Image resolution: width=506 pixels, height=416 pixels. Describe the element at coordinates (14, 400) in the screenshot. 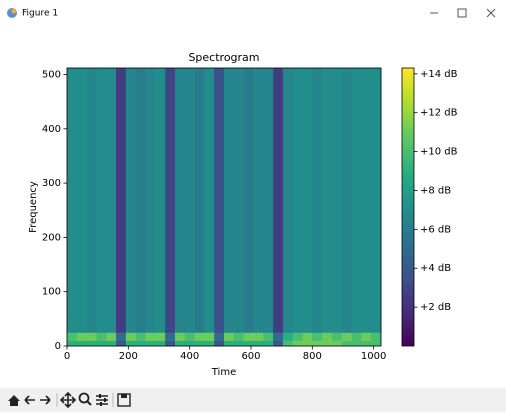

I see `home-button` at that location.